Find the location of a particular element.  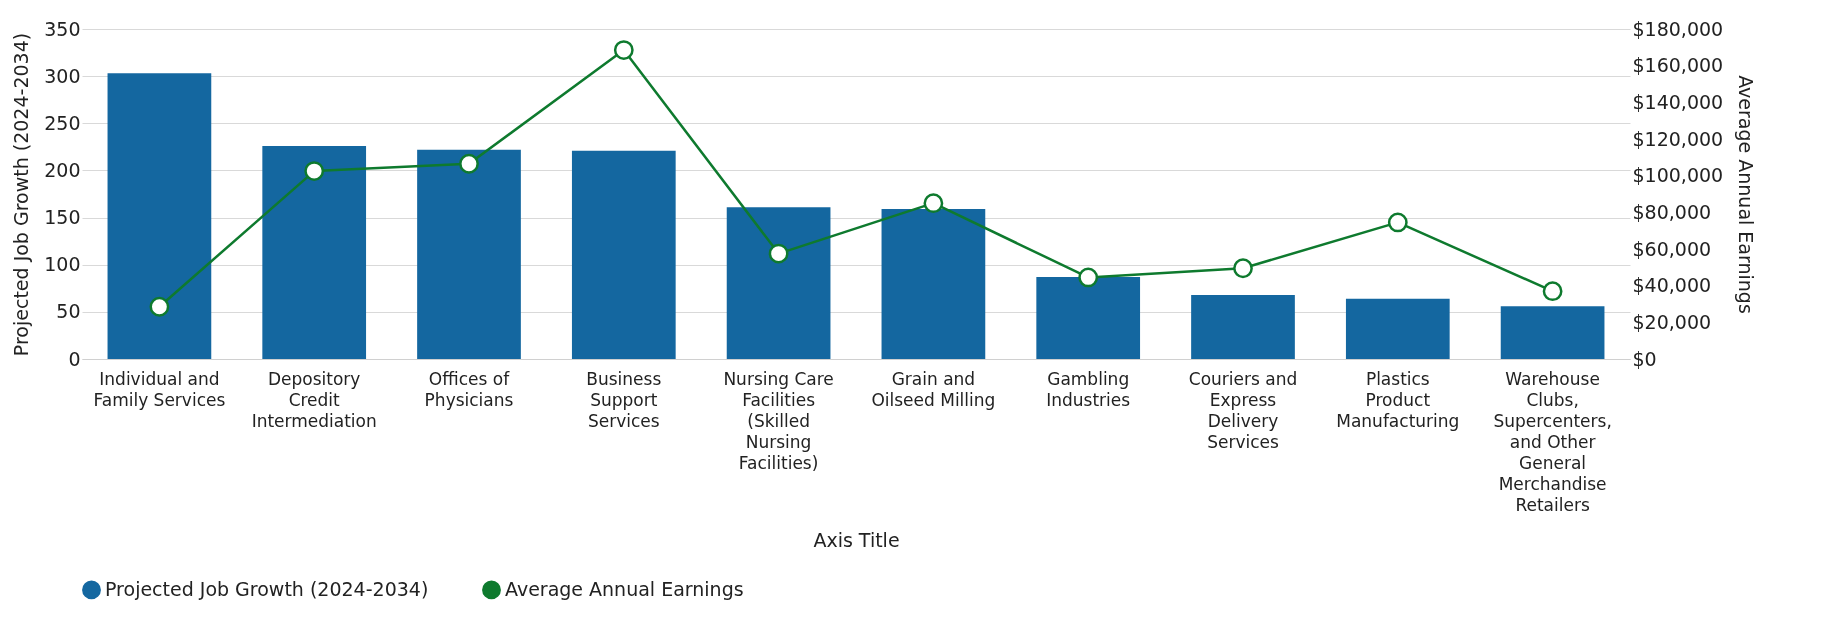

y2-tick-label: $180,000 is located at coordinates (1678, 28).